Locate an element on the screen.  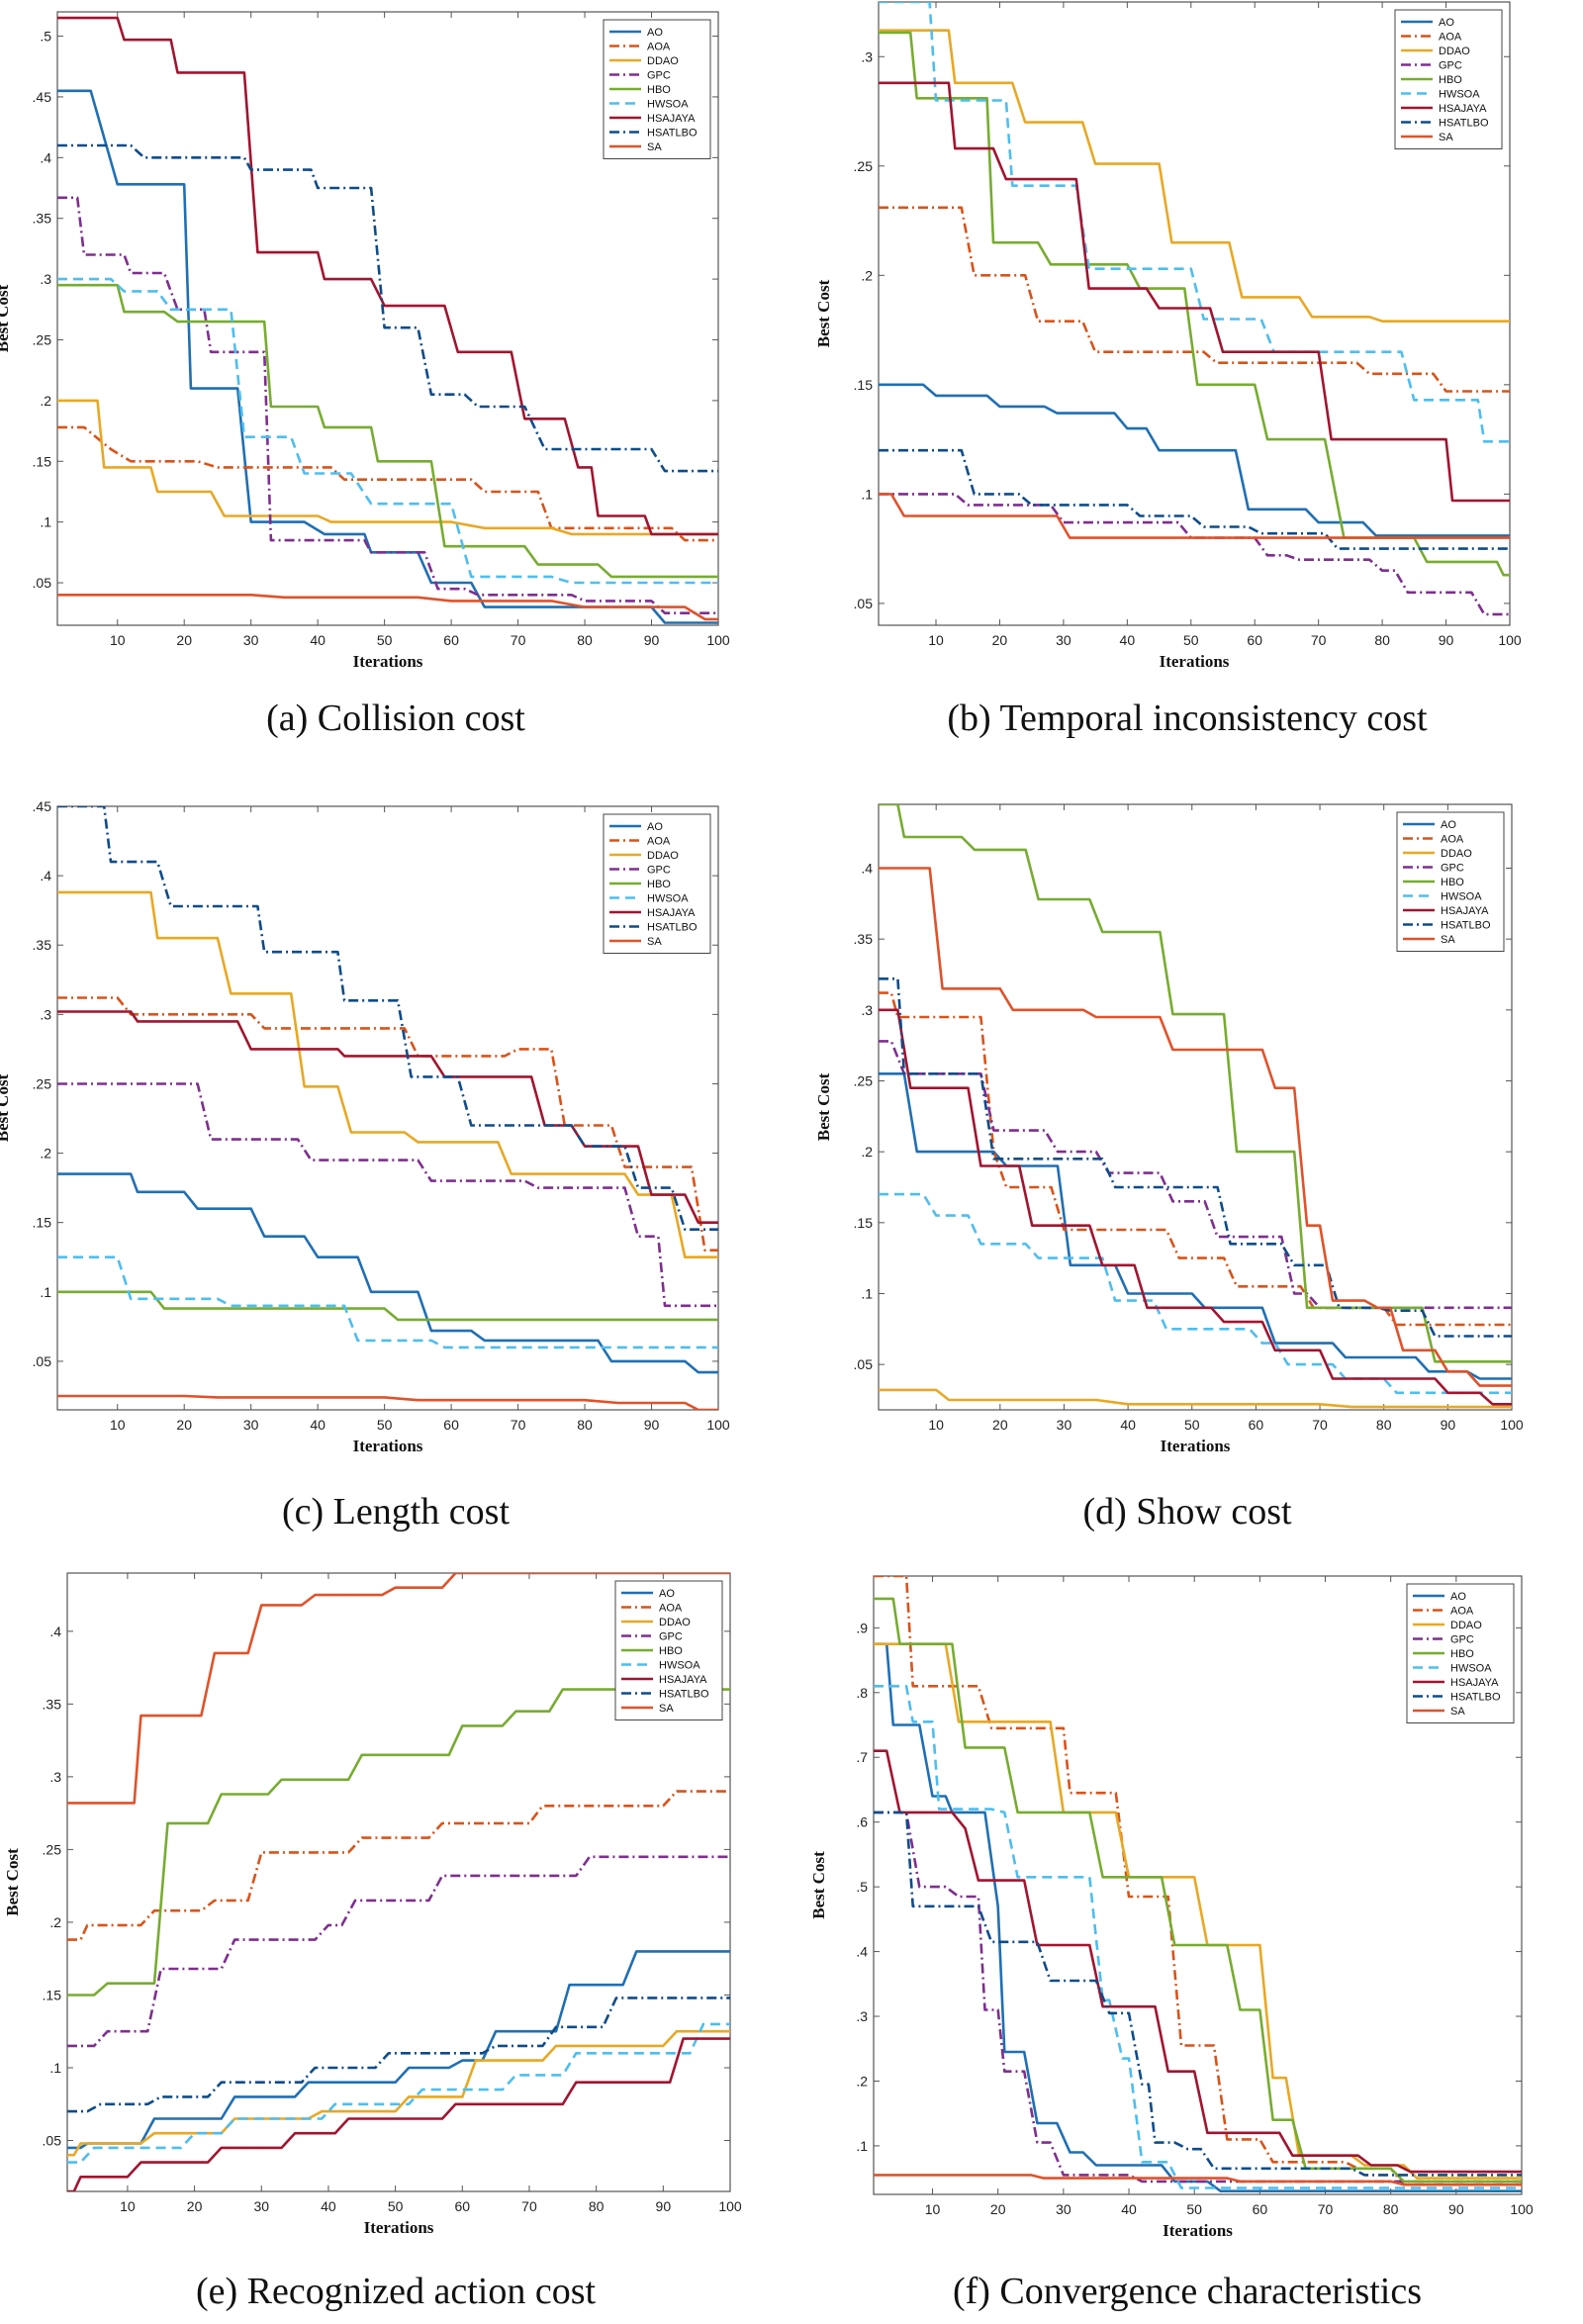
caption-show-cost: (d) Show cost is located at coordinates (1187, 1512).